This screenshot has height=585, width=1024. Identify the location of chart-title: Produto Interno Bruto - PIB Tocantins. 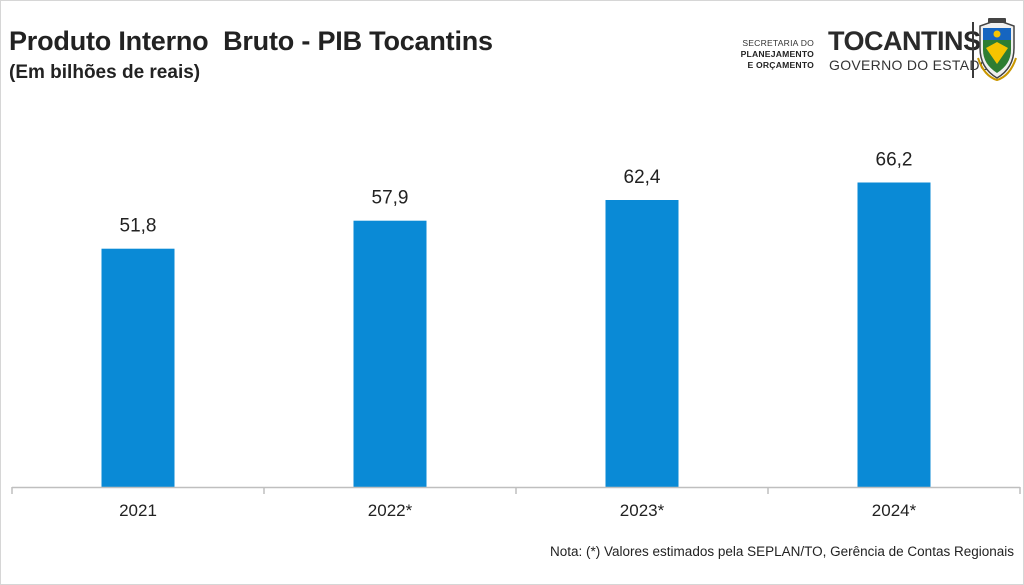
(251, 41).